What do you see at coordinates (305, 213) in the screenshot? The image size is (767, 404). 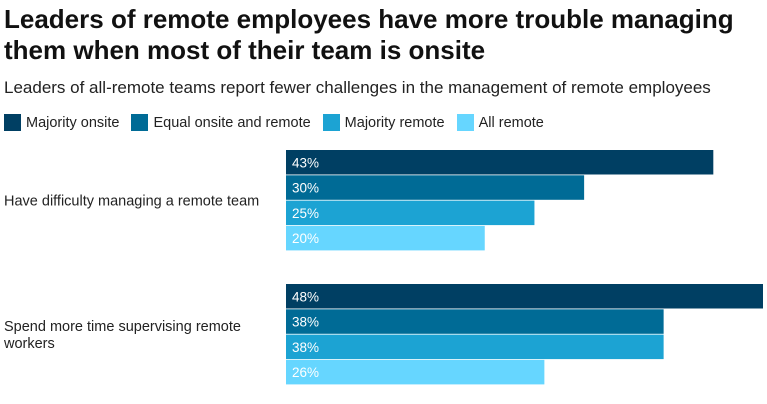 I see `data-label: 25%` at bounding box center [305, 213].